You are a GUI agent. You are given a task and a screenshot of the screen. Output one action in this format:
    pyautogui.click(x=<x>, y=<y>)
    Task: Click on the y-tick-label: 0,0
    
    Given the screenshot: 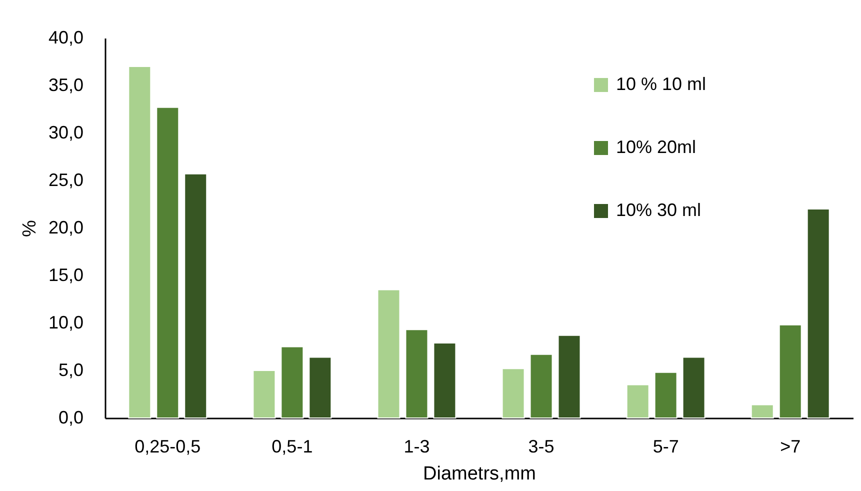 What is the action you would take?
    pyautogui.click(x=71, y=418)
    